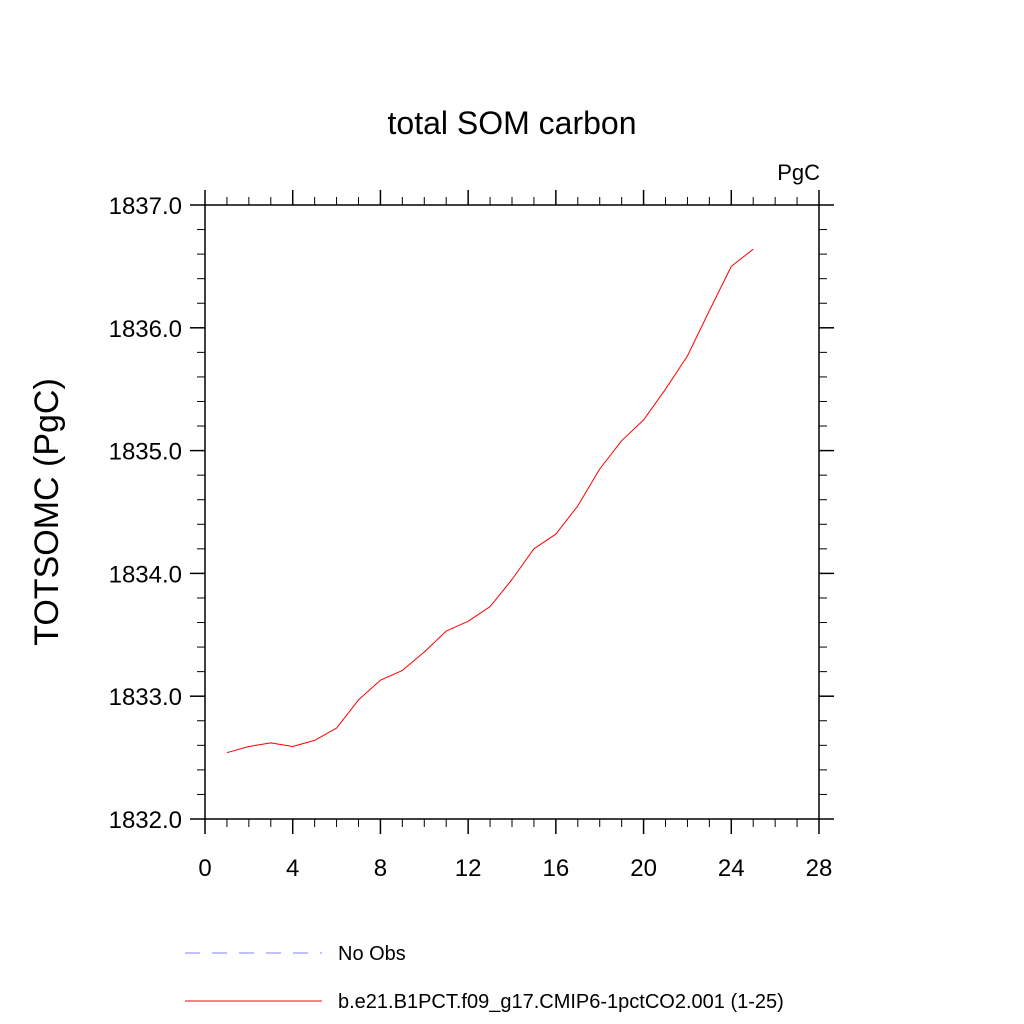  I want to click on y-tick-label: 1836.0, so click(145, 329).